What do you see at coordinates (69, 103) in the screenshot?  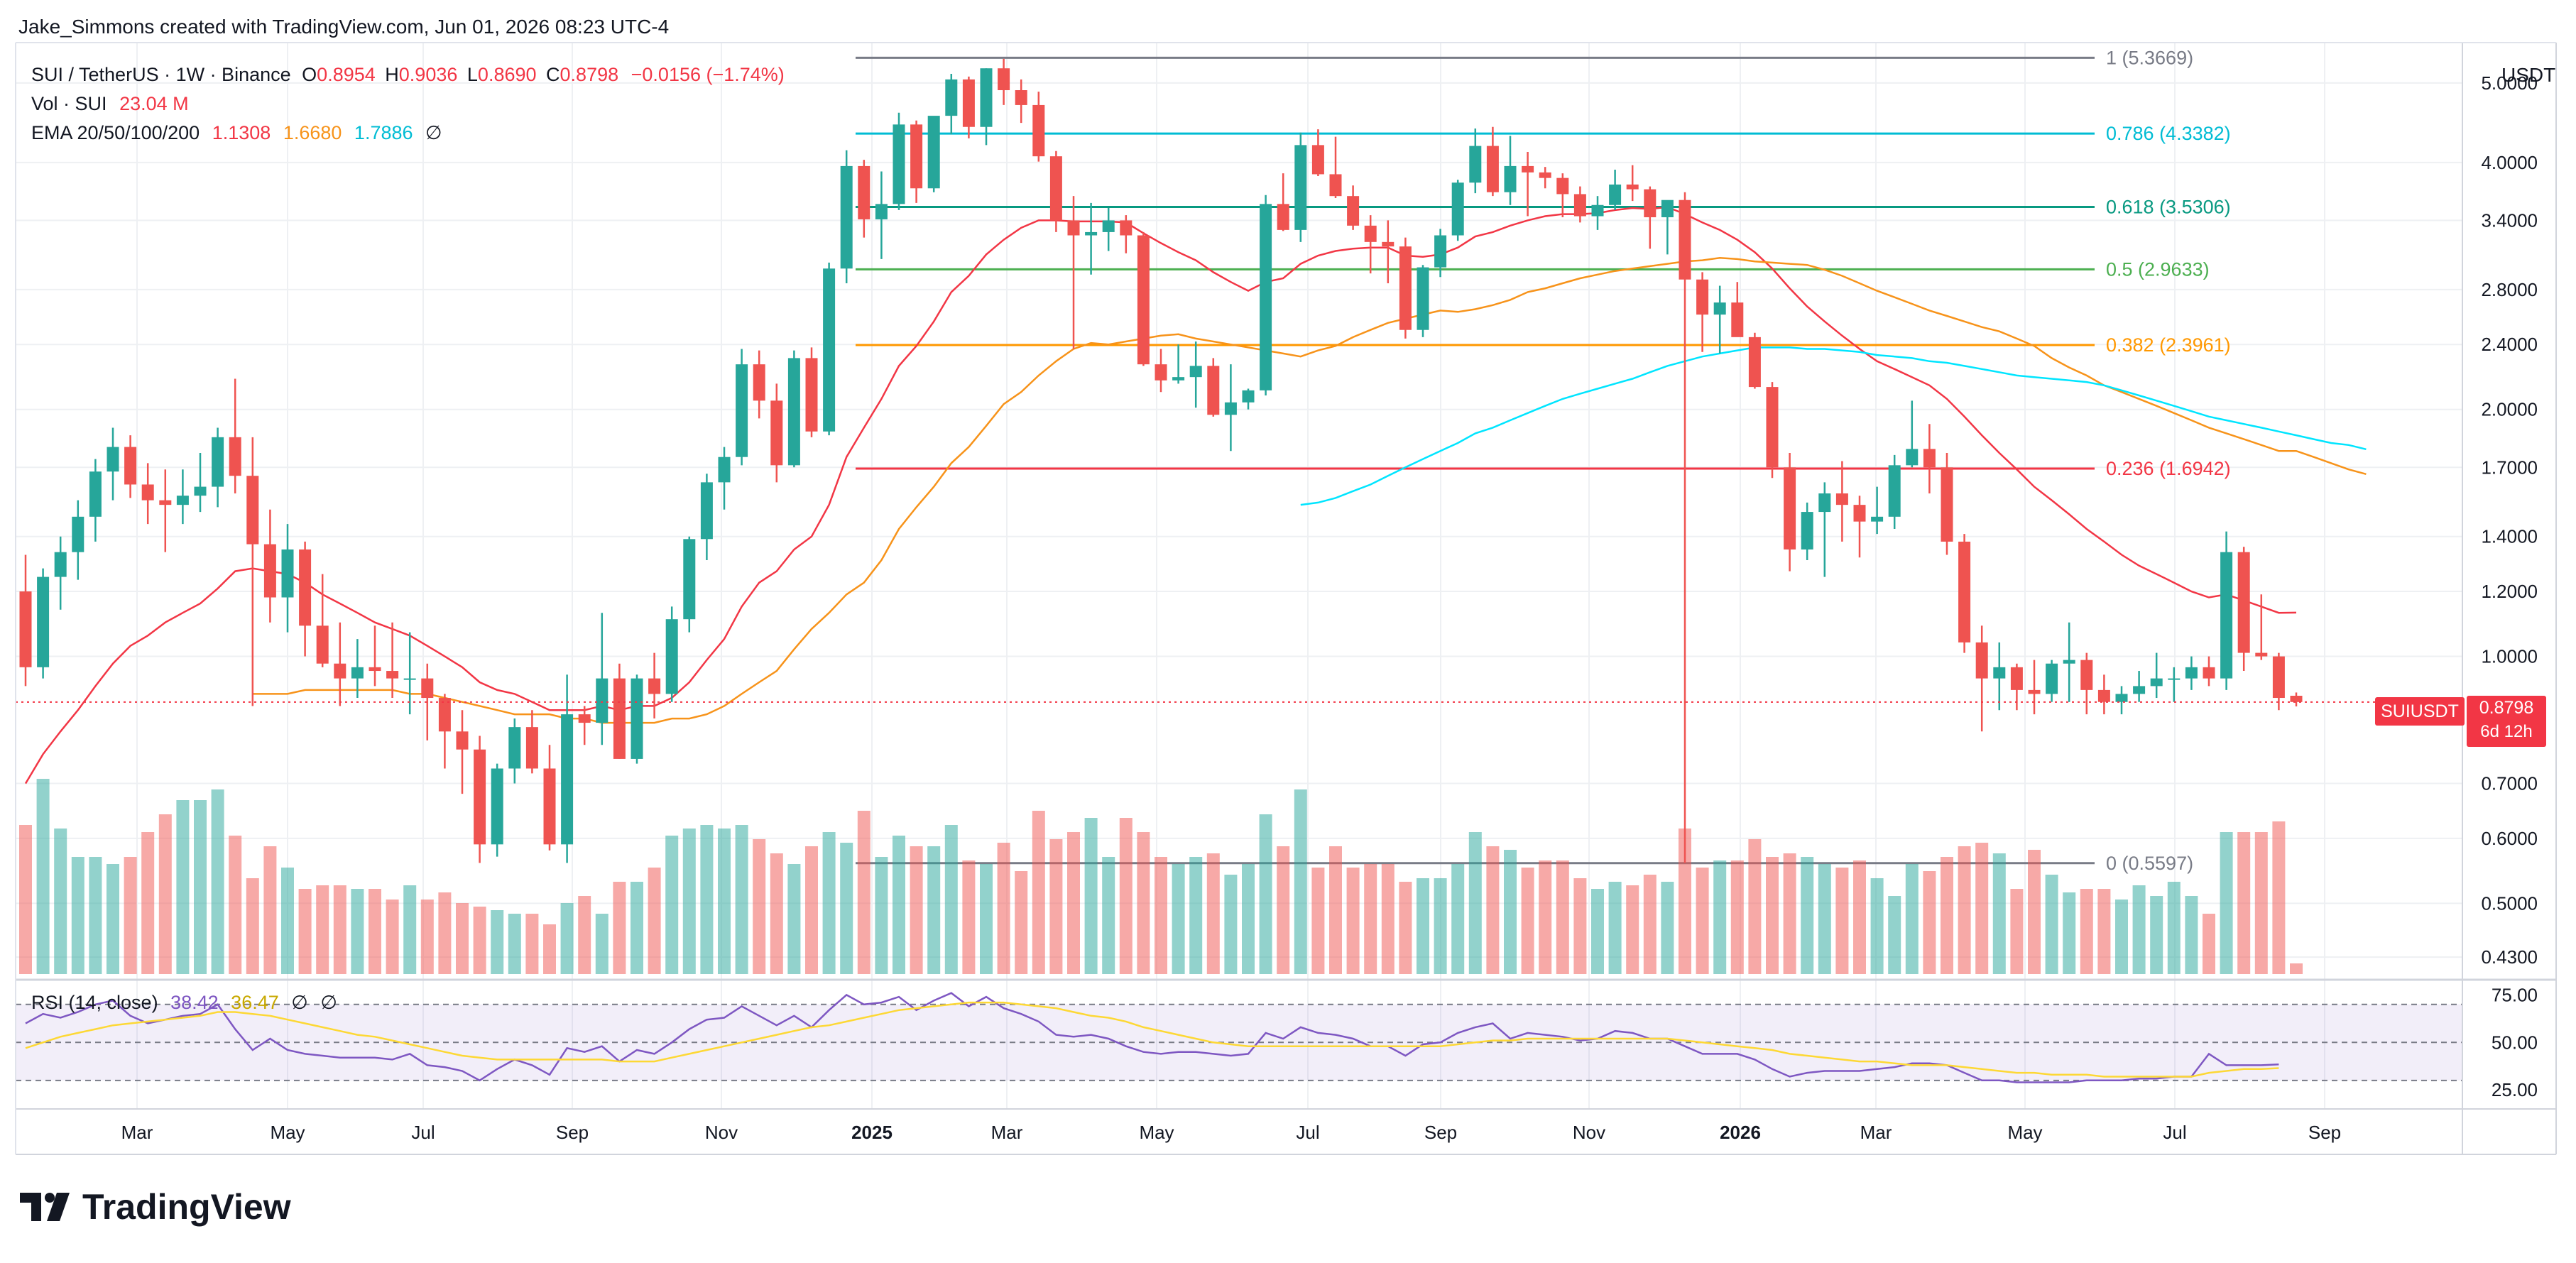 I see `volume-label: Vol · SUI` at bounding box center [69, 103].